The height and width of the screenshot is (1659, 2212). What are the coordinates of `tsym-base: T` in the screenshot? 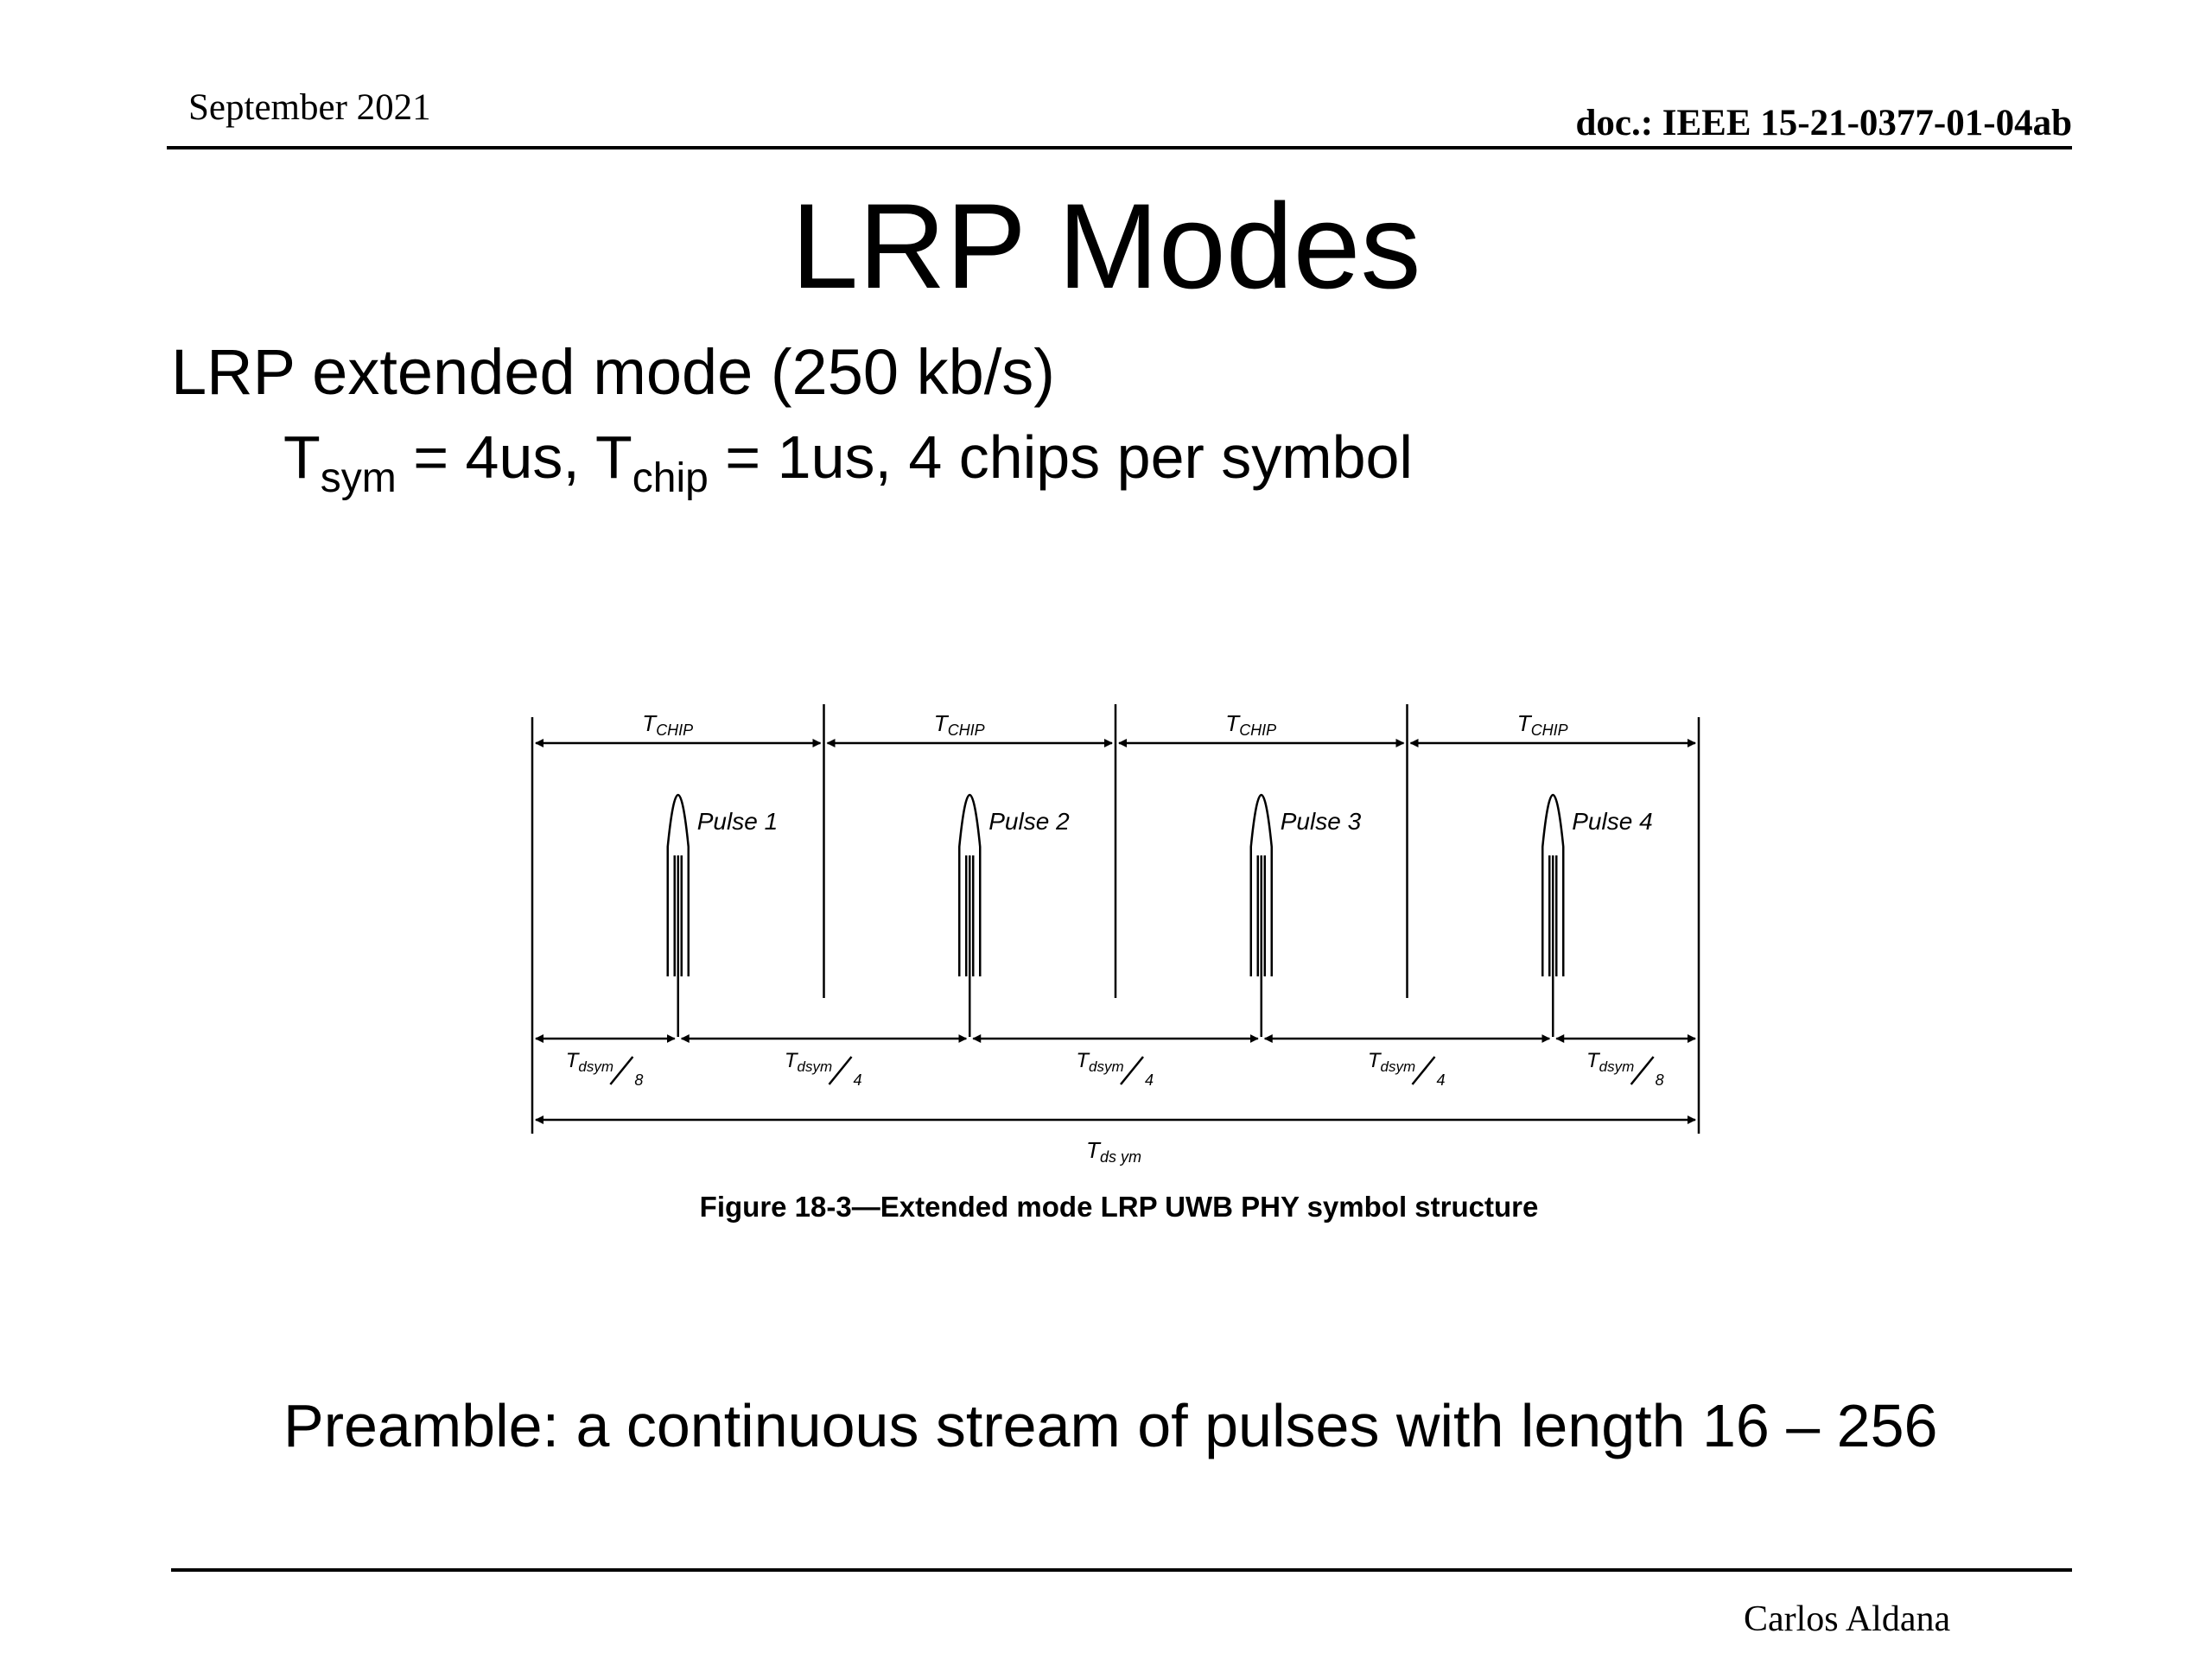 It's located at (302, 457).